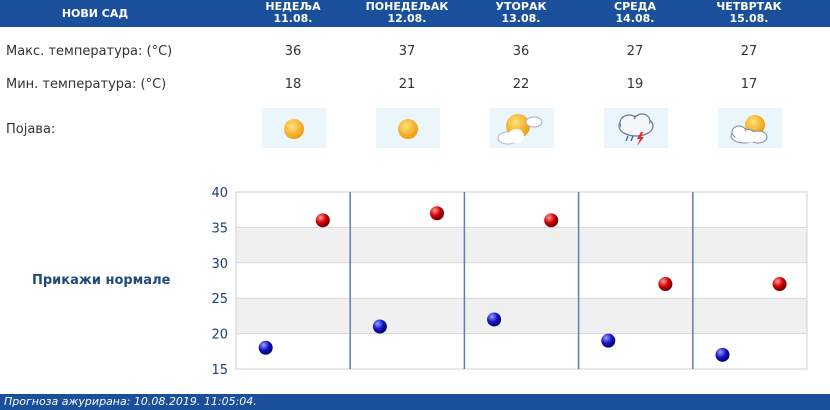  I want to click on day-header-2: ПОНЕДЕЉАК 12.08., so click(407, 13).